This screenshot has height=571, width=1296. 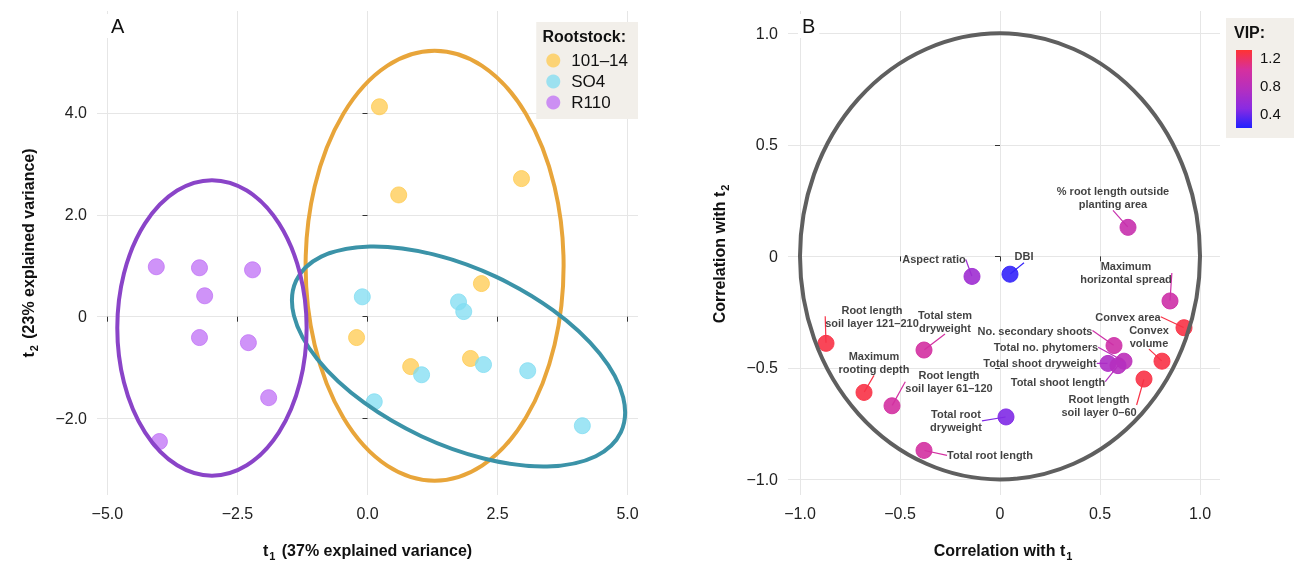 What do you see at coordinates (720, 254) in the screenshot?
I see `y-axis-title: Correlation with t2` at bounding box center [720, 254].